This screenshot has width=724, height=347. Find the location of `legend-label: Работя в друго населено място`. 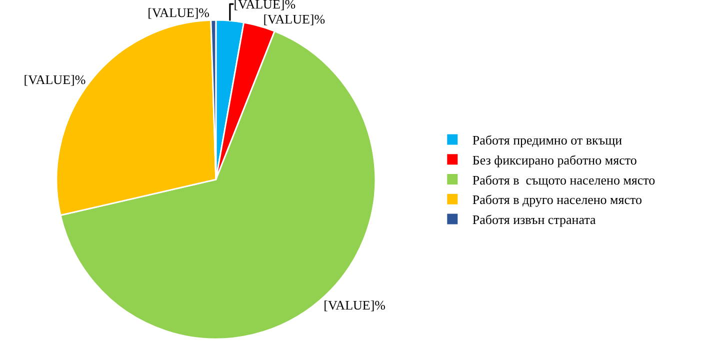

legend-label: Работя в друго населено място is located at coordinates (557, 200).